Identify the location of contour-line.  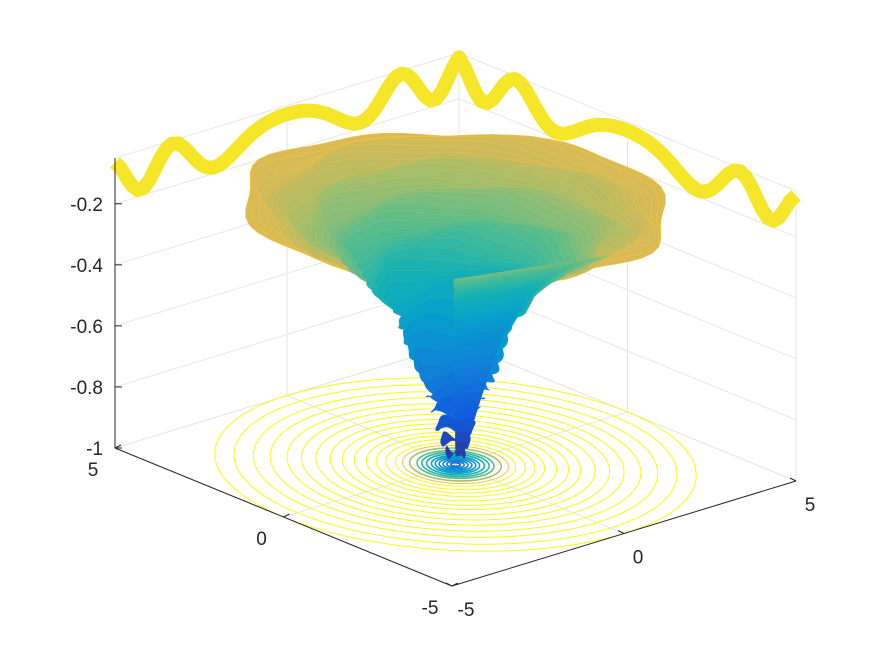
(455, 464).